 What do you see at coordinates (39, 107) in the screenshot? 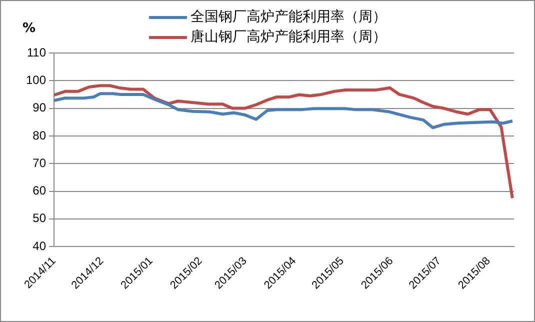
I see `y-tick-label: 90` at bounding box center [39, 107].